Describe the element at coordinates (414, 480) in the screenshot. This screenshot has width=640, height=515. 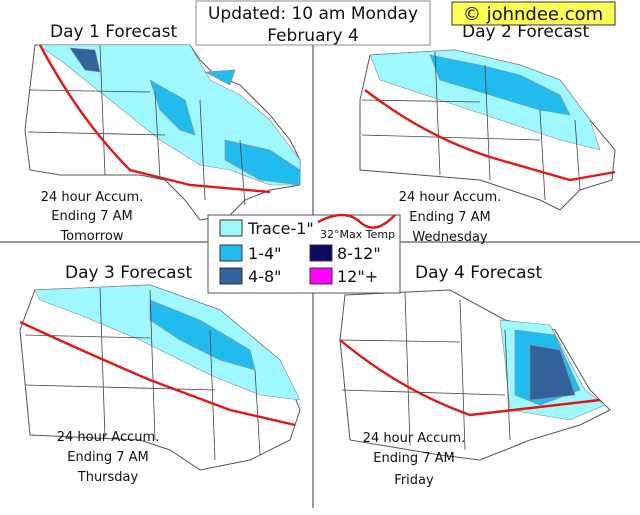
I see `accum-label: Friday` at that location.